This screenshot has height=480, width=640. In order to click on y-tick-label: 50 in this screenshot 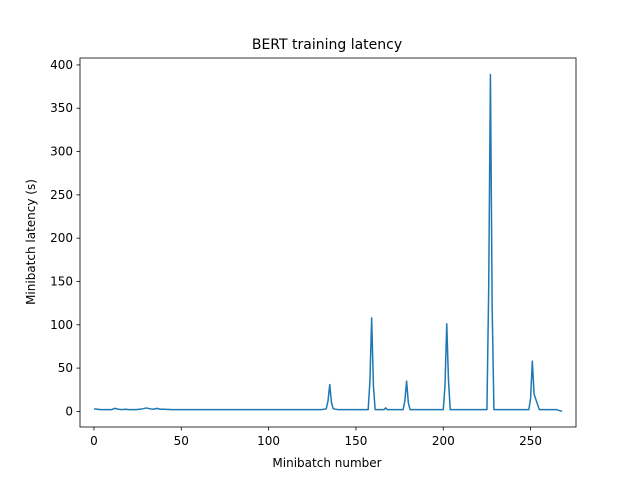, I will do `click(65, 368)`.